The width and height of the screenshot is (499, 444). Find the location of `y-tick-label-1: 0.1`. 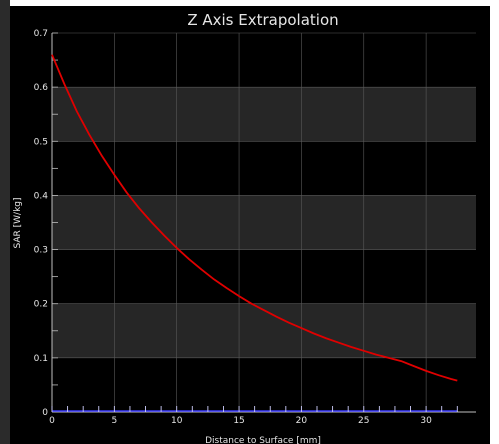

y-tick-label-1: 0.1 is located at coordinates (41, 359).